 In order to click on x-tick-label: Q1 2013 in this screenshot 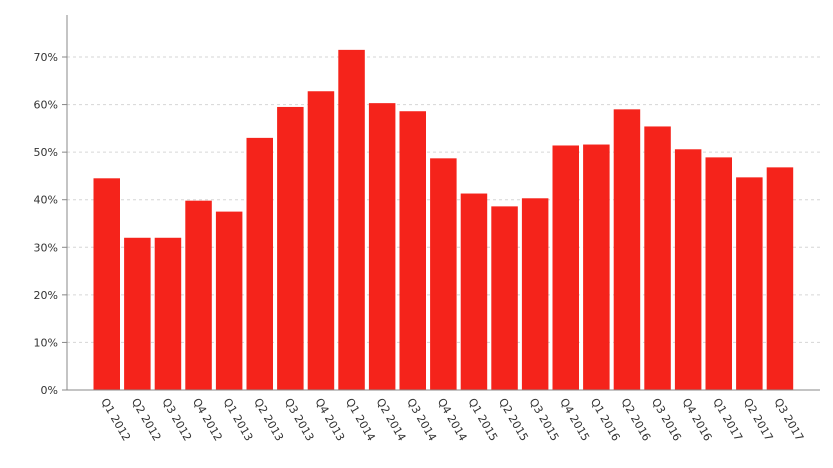, I will do `click(238, 419)`.